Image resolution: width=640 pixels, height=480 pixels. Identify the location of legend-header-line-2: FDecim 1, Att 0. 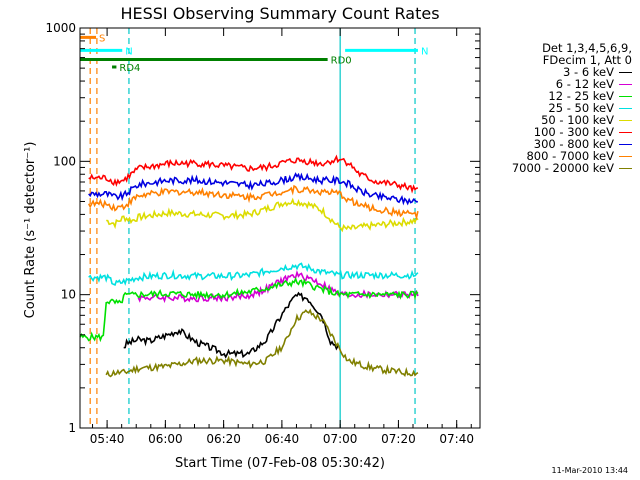
(587, 60).